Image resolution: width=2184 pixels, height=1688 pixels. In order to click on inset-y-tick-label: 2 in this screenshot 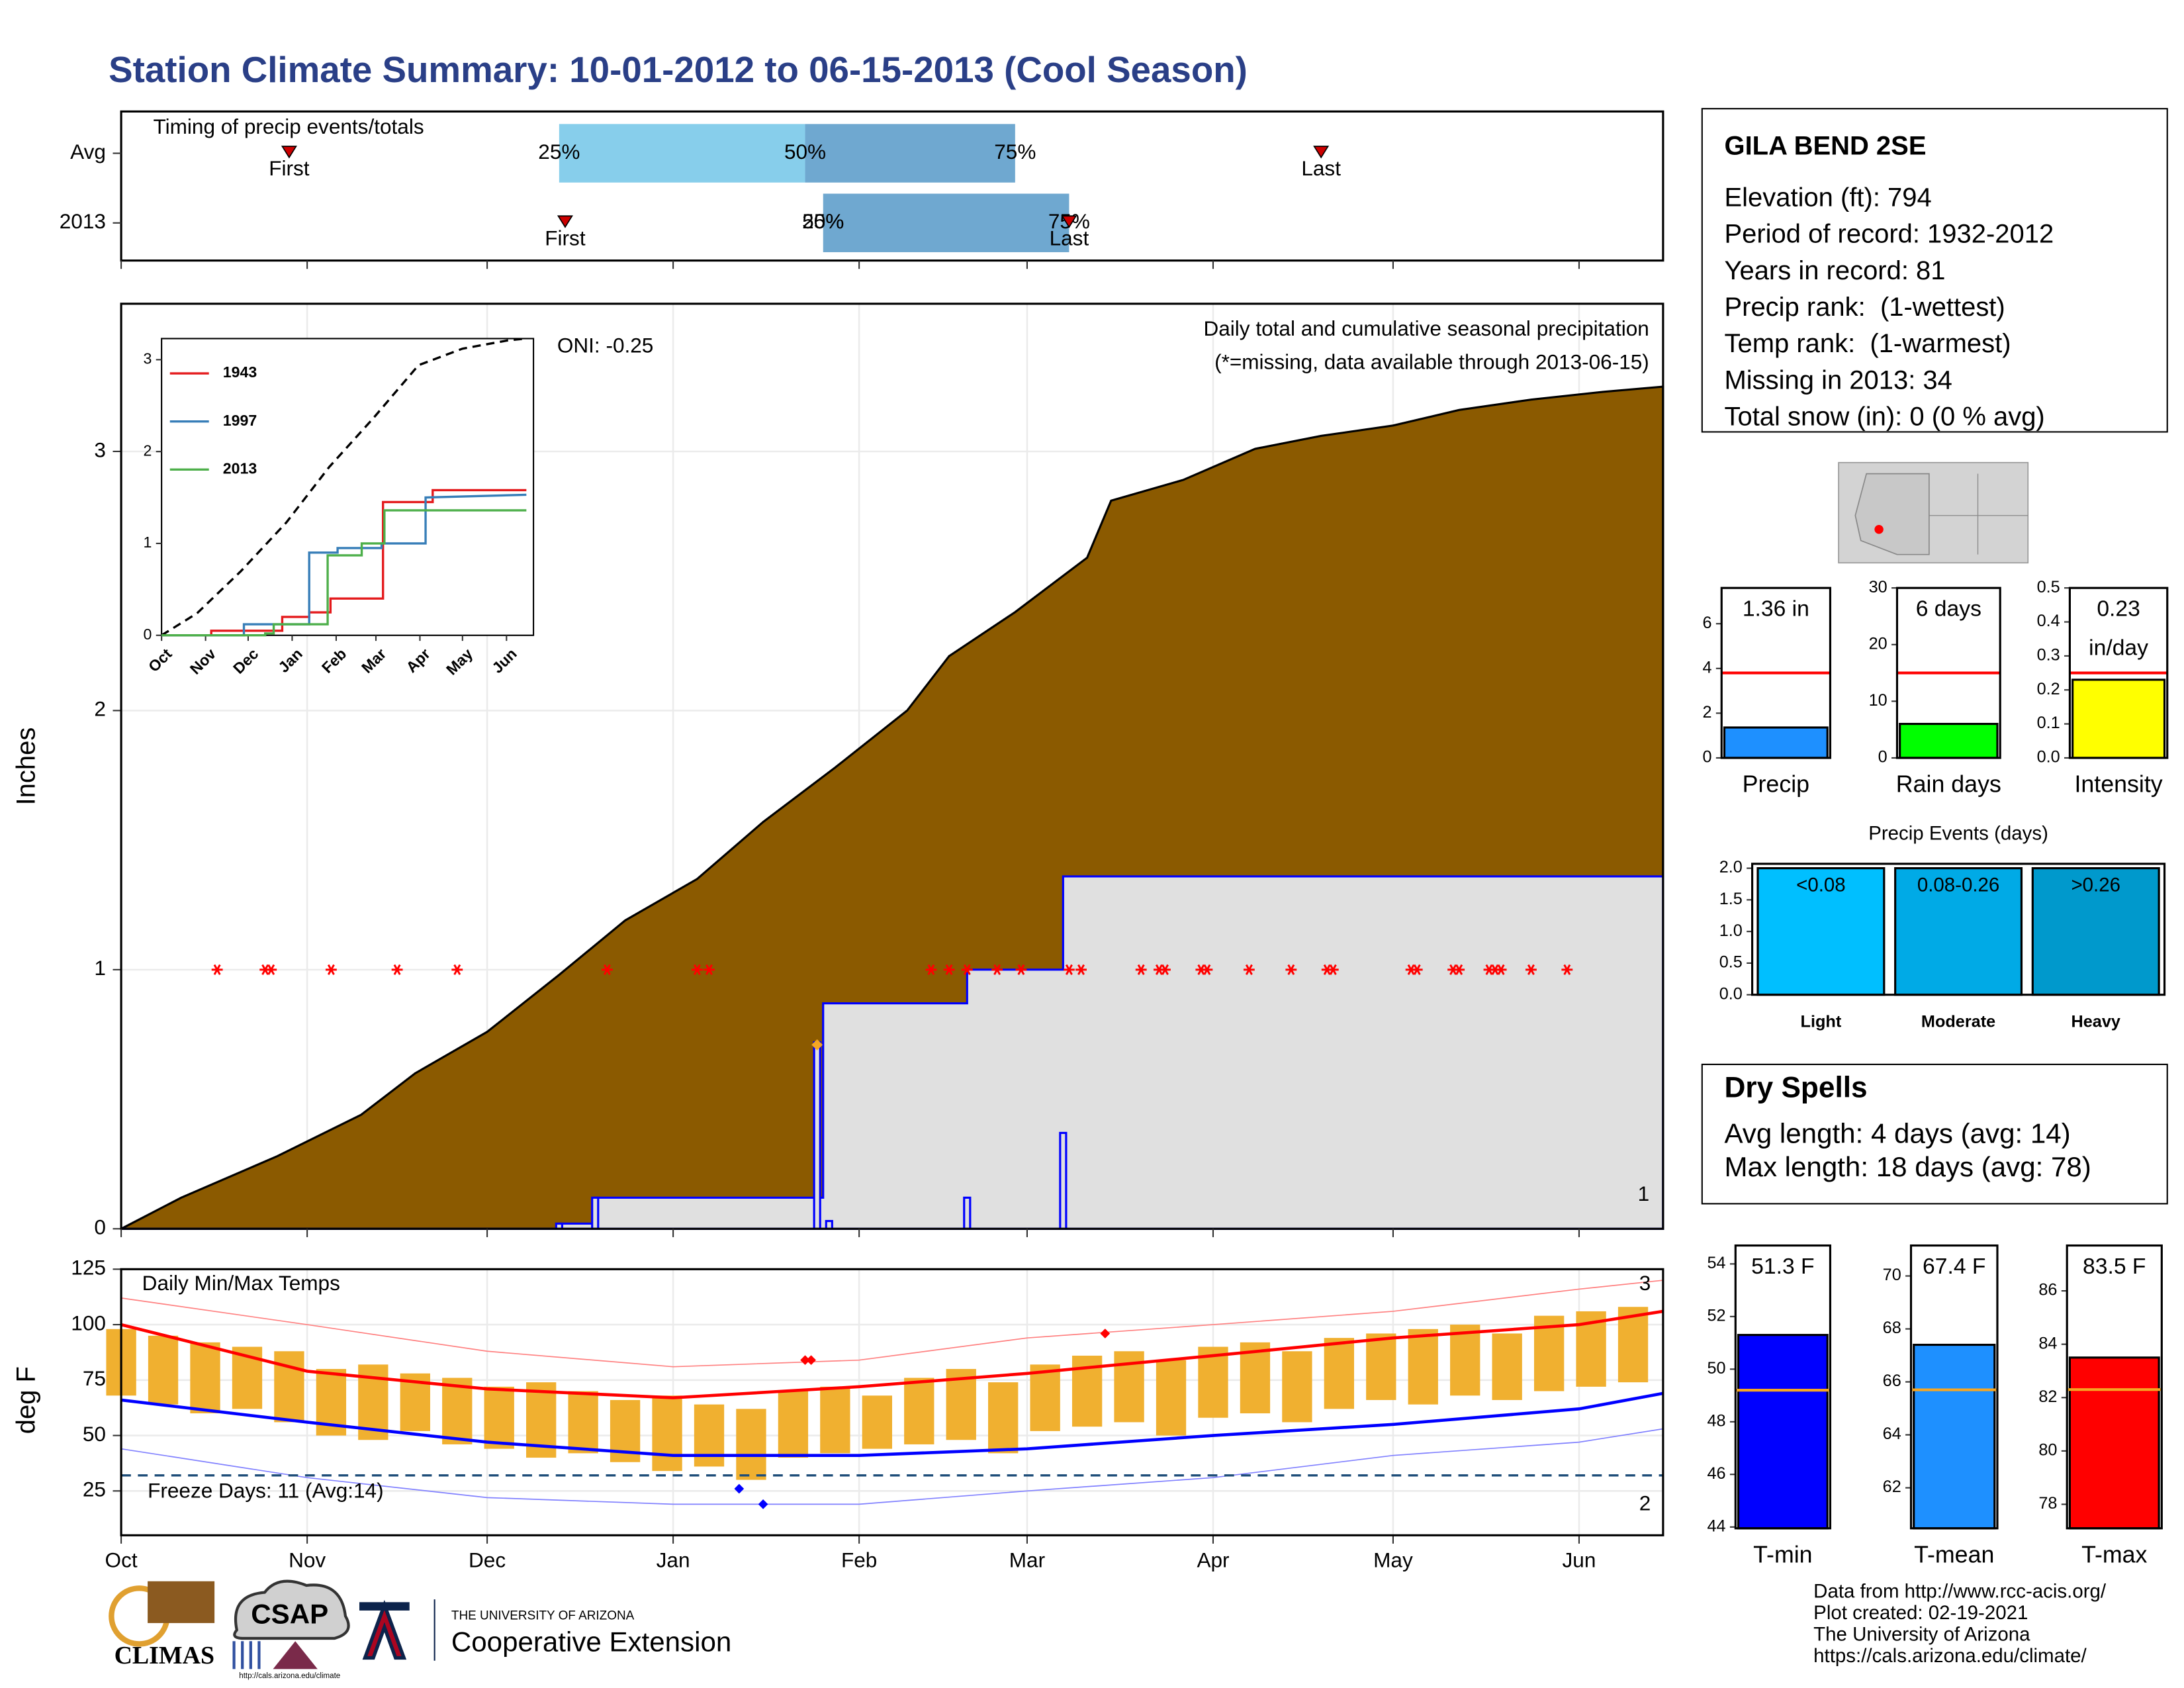, I will do `click(148, 450)`.